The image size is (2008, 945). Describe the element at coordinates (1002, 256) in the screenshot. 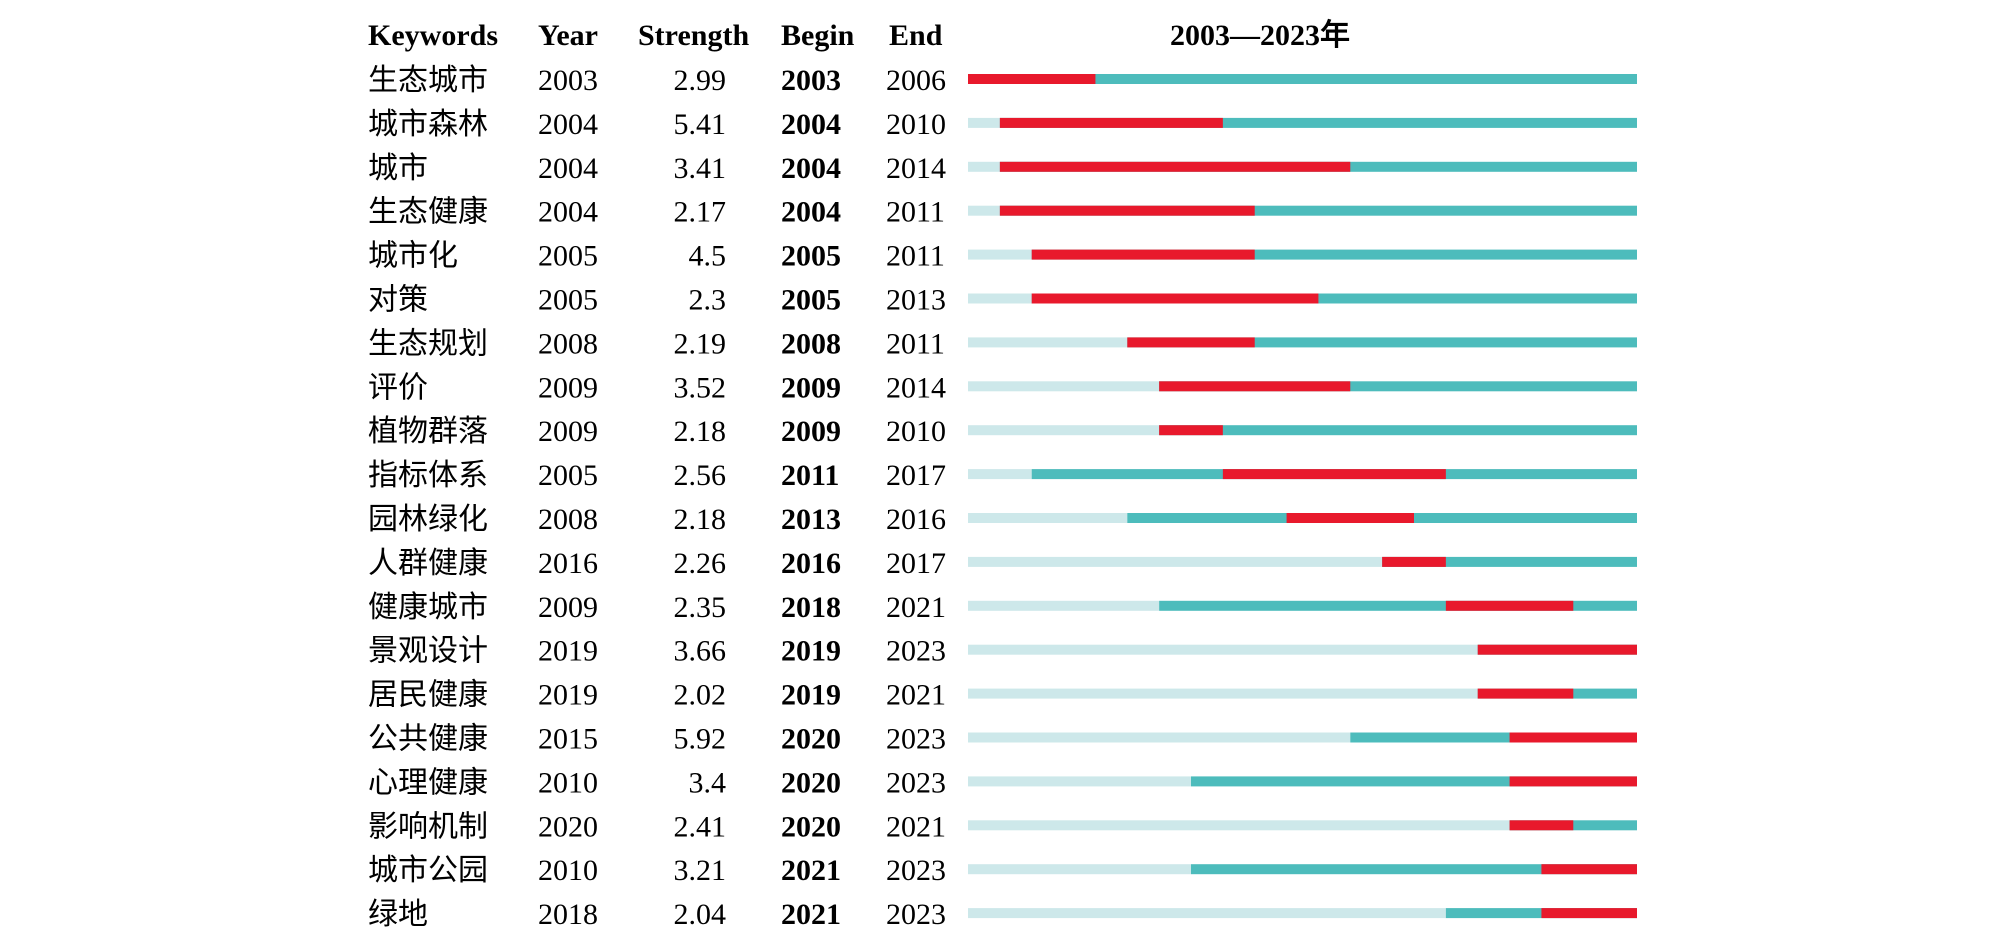

I see `burst-row: 城市化 2005 4.5 2005 2011` at that location.